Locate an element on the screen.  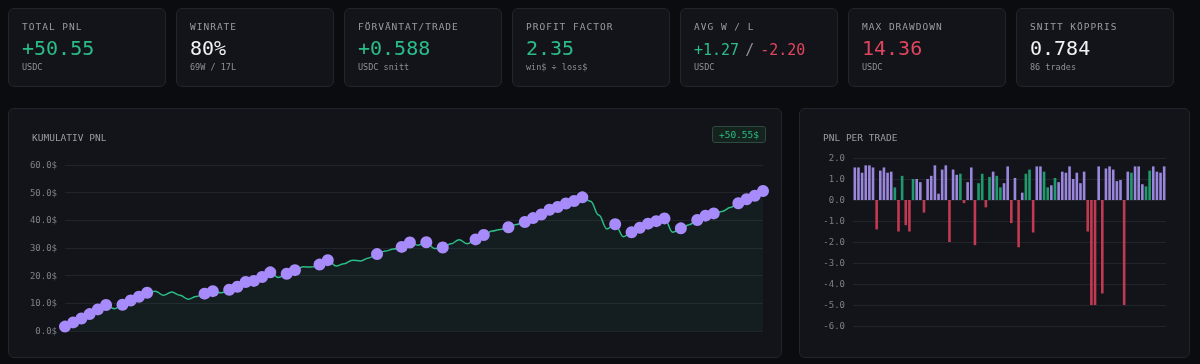
text: AVG W / L is located at coordinates (725, 26).